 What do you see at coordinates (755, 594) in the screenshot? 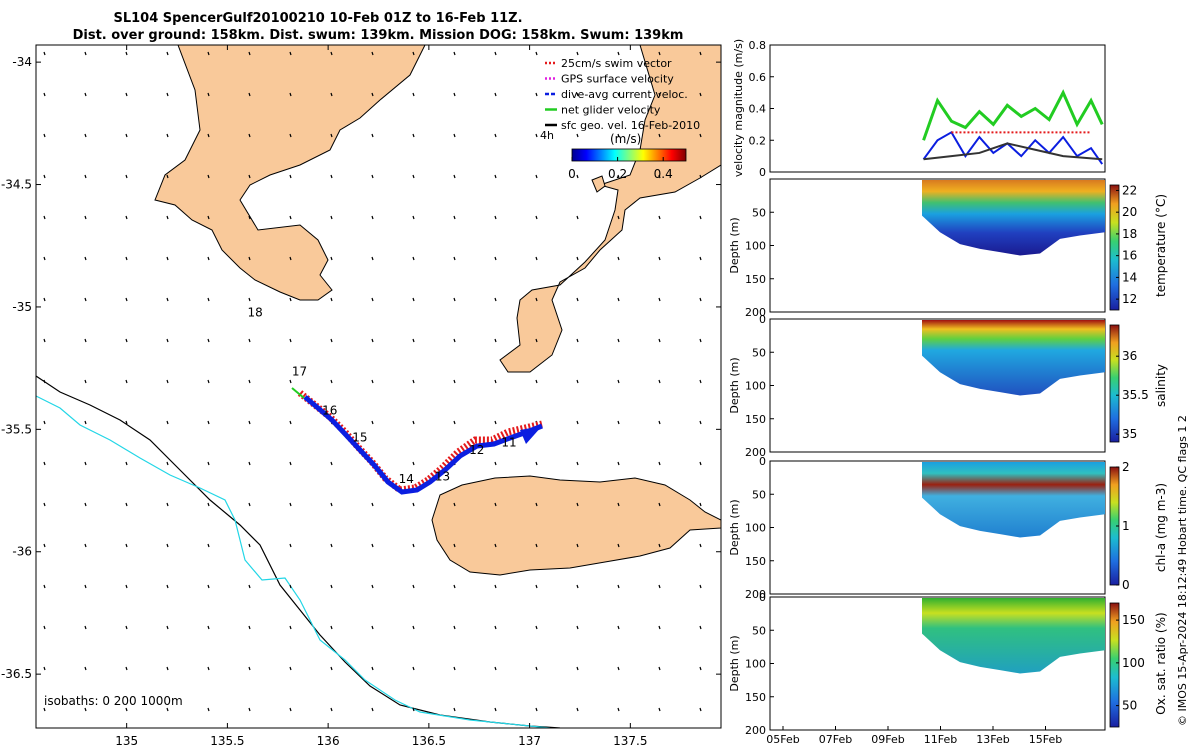
I see `section-ytick-label: 200` at bounding box center [755, 594].